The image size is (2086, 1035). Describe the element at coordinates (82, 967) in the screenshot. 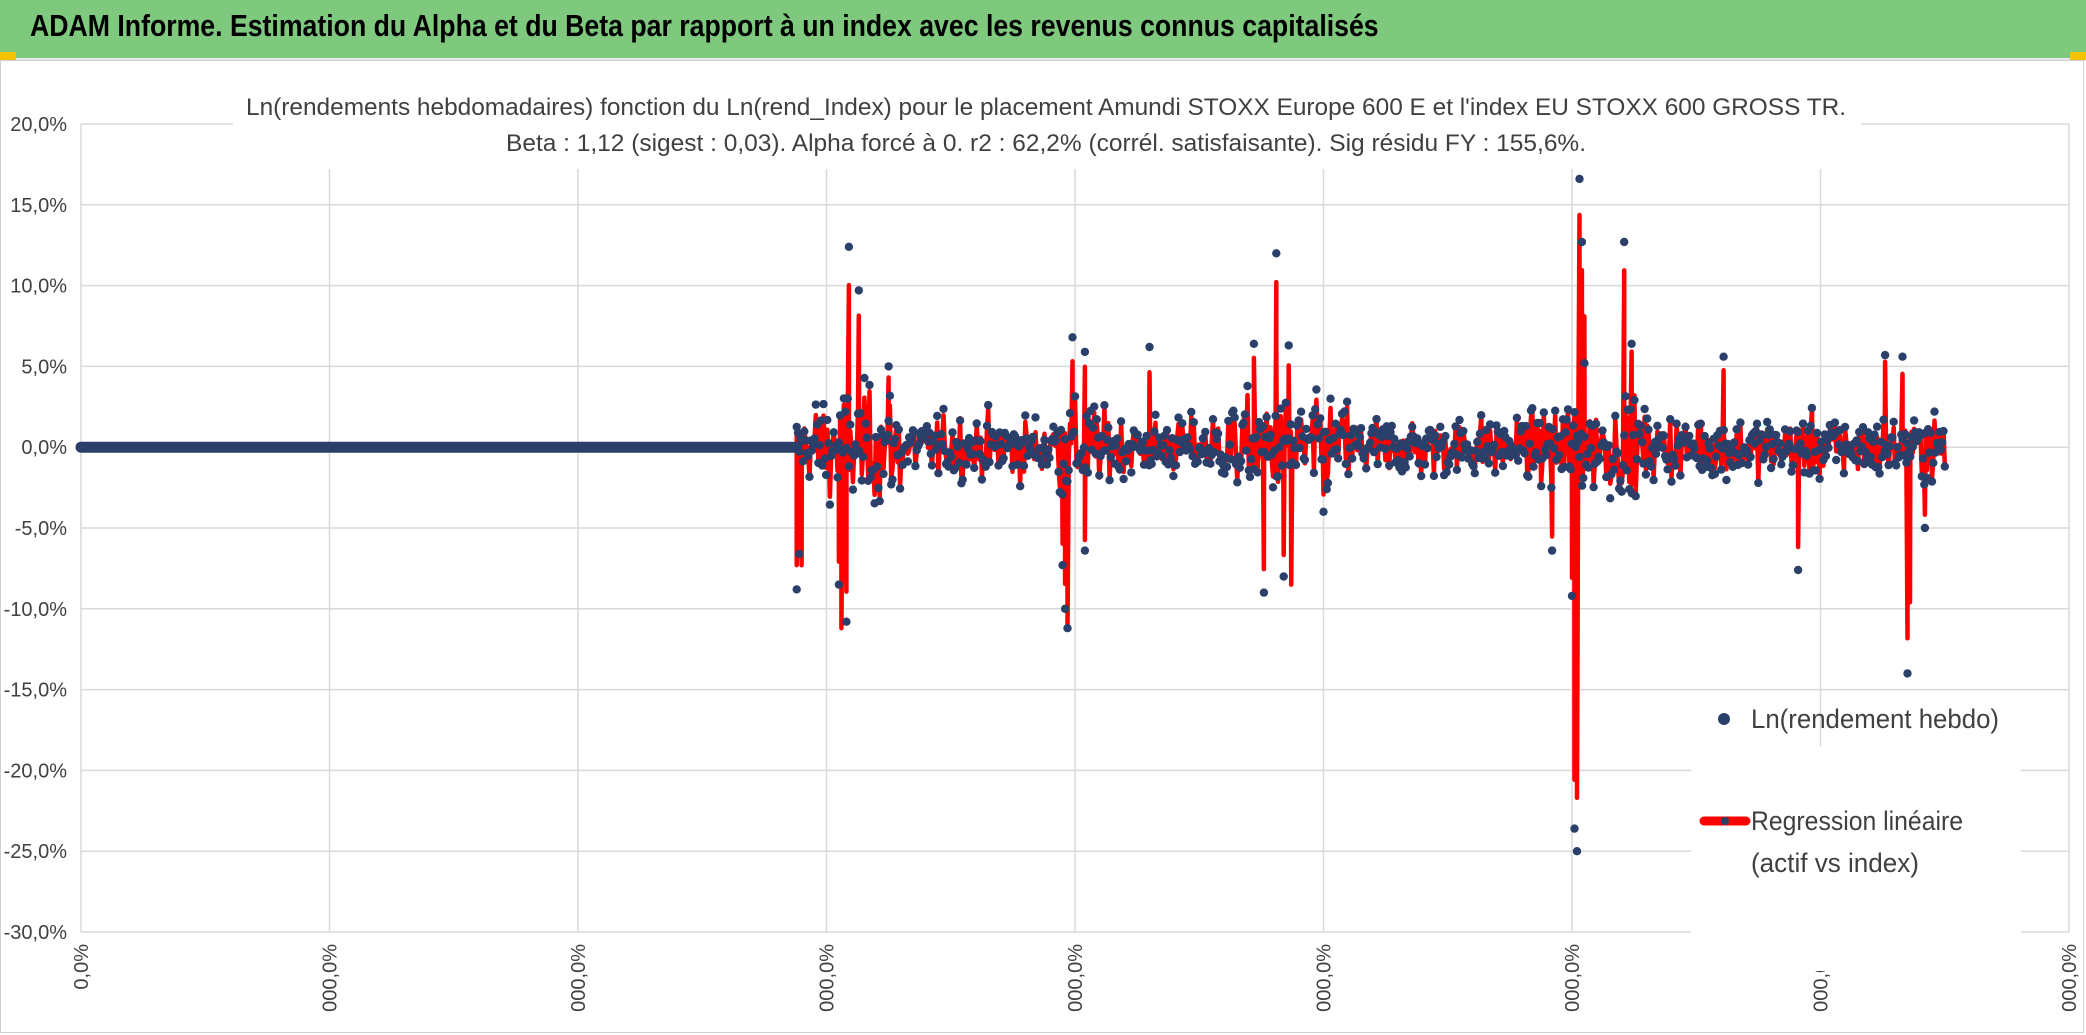

I see `x-tick-label: 0,0%` at that location.